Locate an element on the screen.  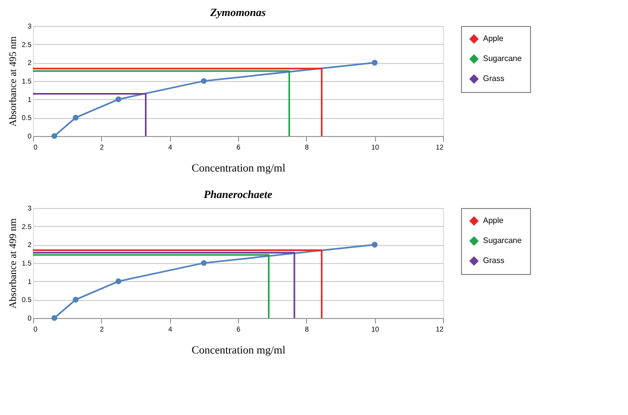
y-axis-title: Absorbance at 499 nm is located at coordinates (13, 263).